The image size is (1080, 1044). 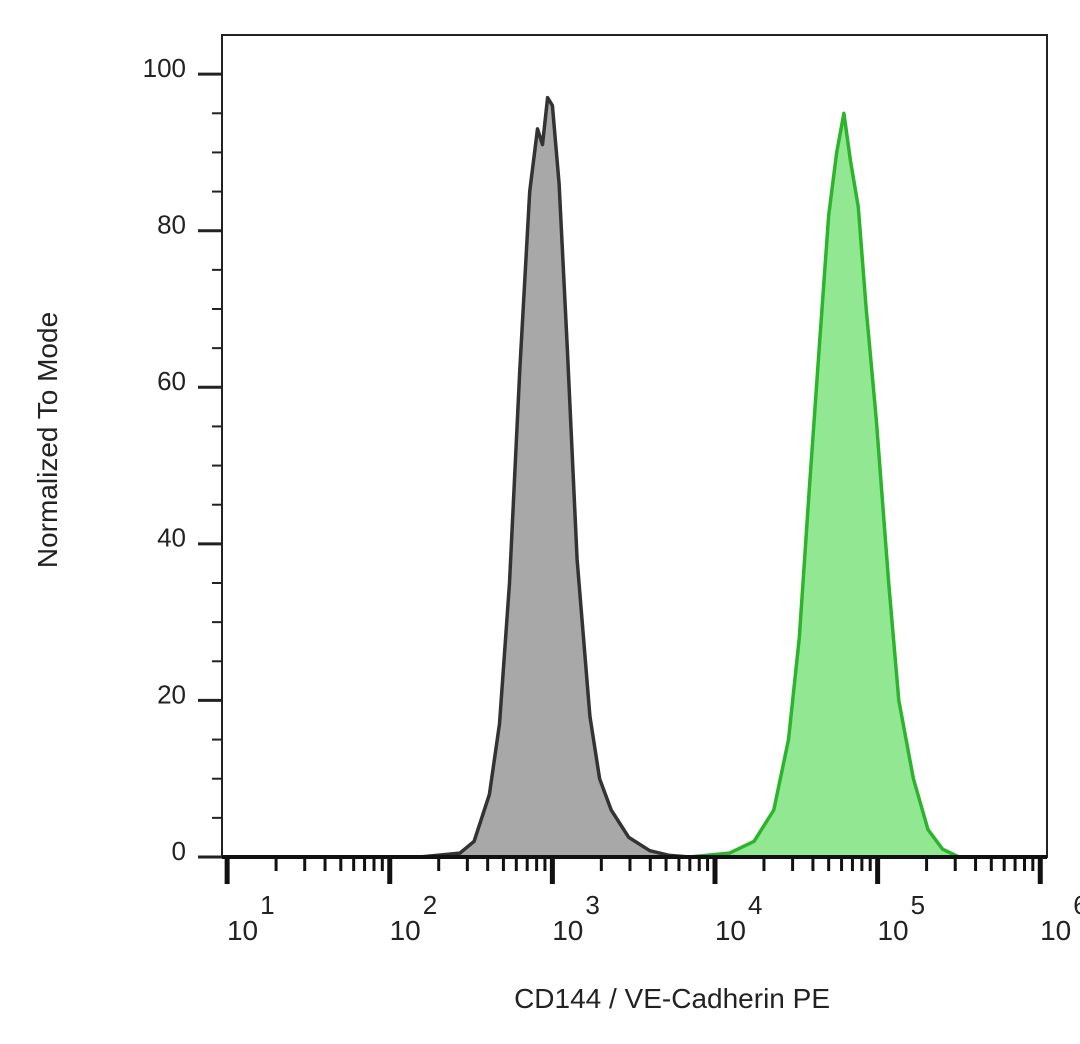 What do you see at coordinates (47, 440) in the screenshot?
I see `y-axis-title: Normalized To Mode` at bounding box center [47, 440].